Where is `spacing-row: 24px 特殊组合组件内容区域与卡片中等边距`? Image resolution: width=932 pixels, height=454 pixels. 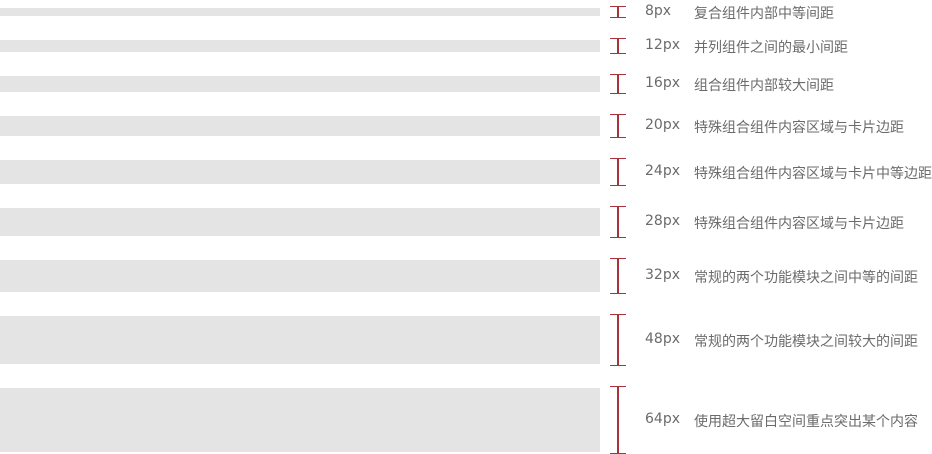
spacing-row: 24px 特殊组合组件内容区域与卡片中等边距 is located at coordinates (466, 172).